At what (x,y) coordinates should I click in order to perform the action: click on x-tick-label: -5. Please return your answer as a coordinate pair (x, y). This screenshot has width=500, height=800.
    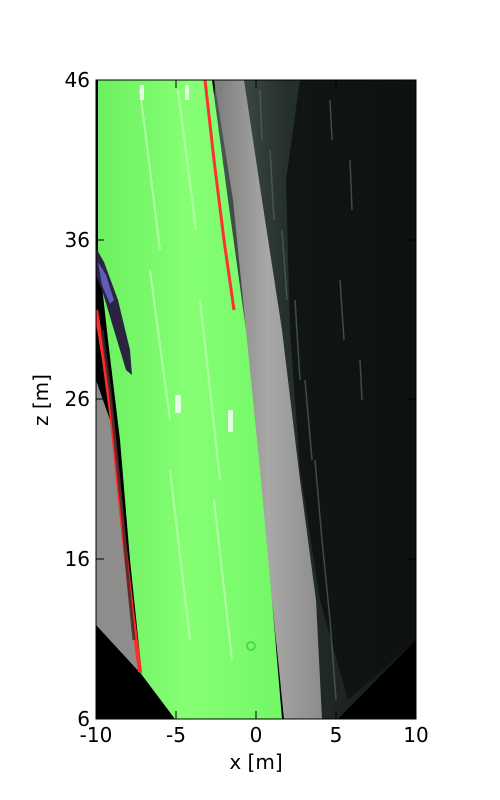
    Looking at the image, I should click on (176, 735).